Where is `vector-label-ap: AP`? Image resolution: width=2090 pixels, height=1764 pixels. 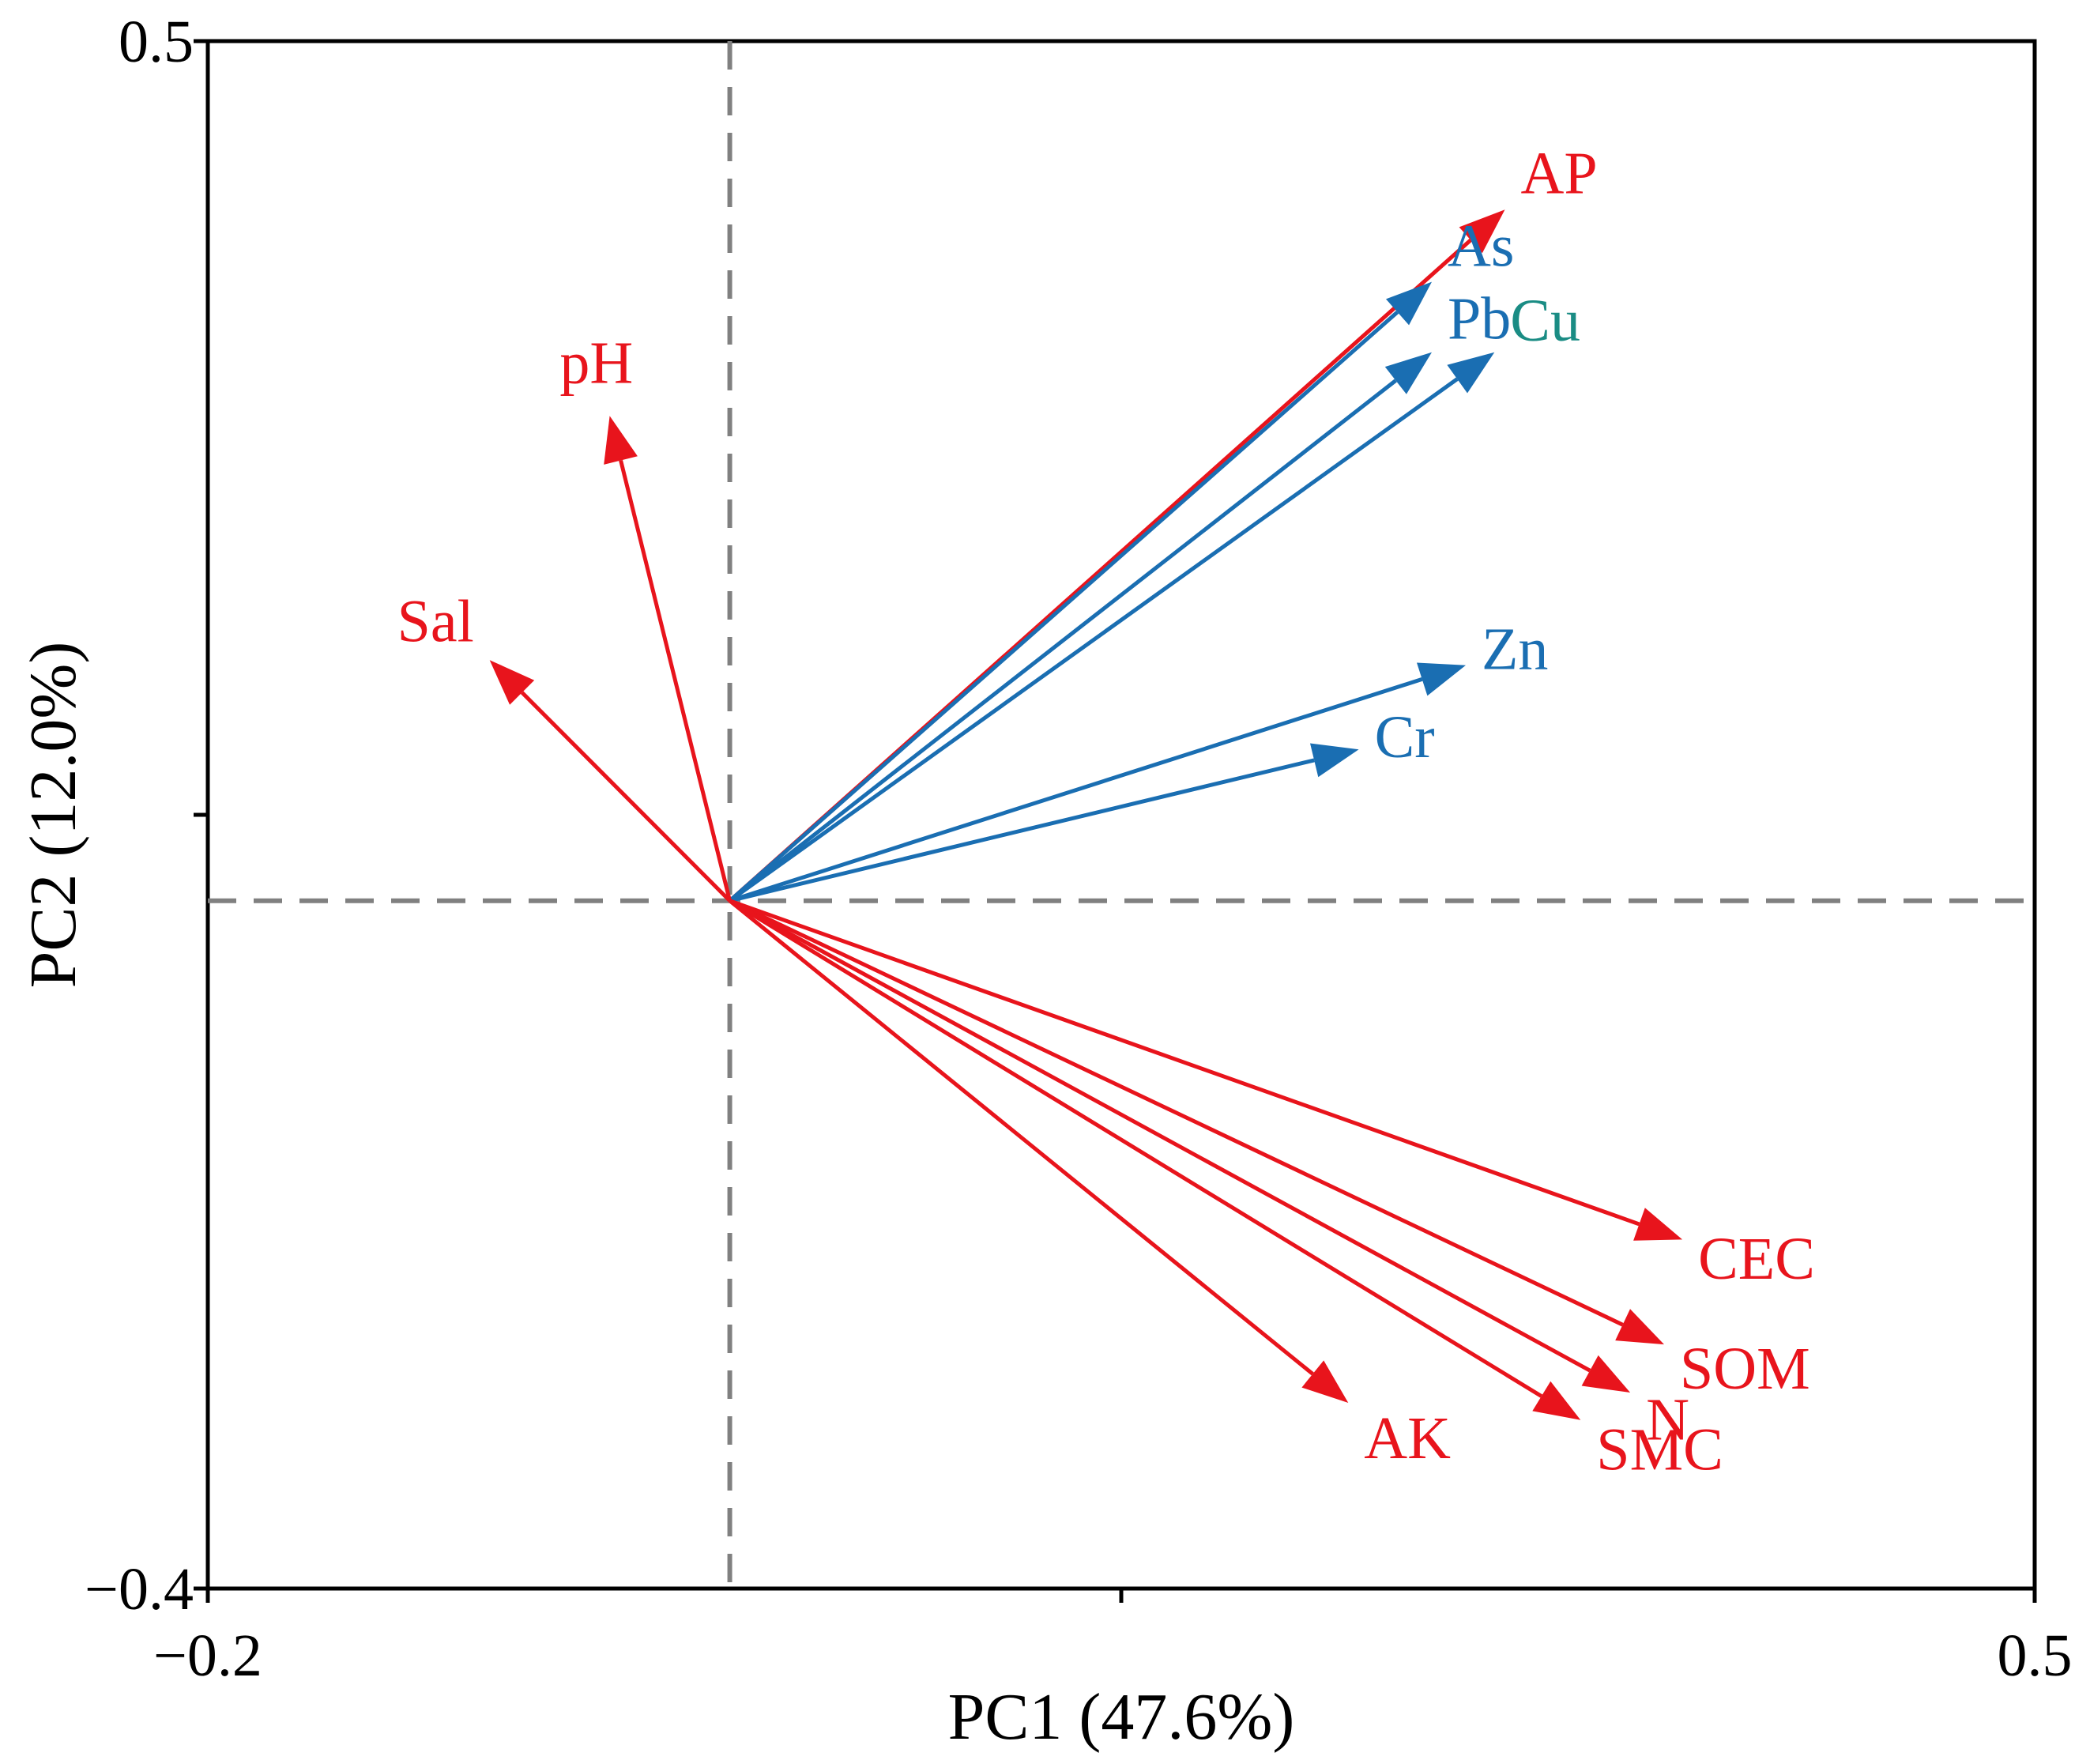 vector-label-ap: AP is located at coordinates (1559, 174).